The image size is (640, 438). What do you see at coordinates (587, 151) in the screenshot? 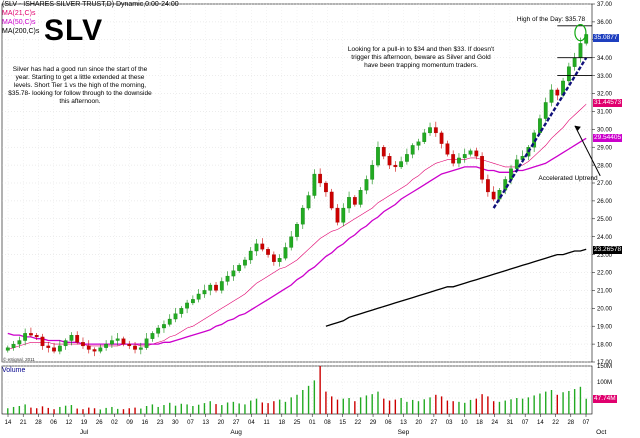
I see `uptrend-arrow` at bounding box center [587, 151].